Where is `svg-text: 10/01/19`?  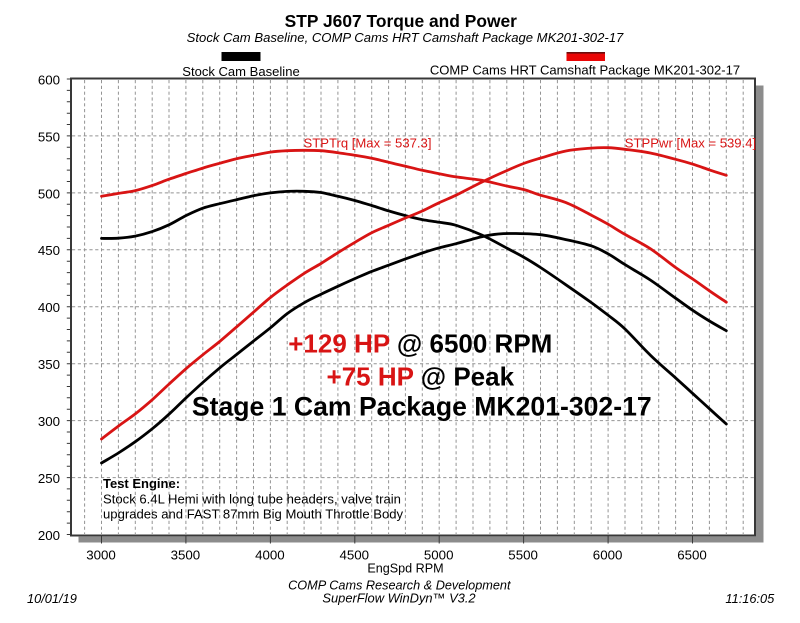
svg-text: 10/01/19 is located at coordinates (52, 598).